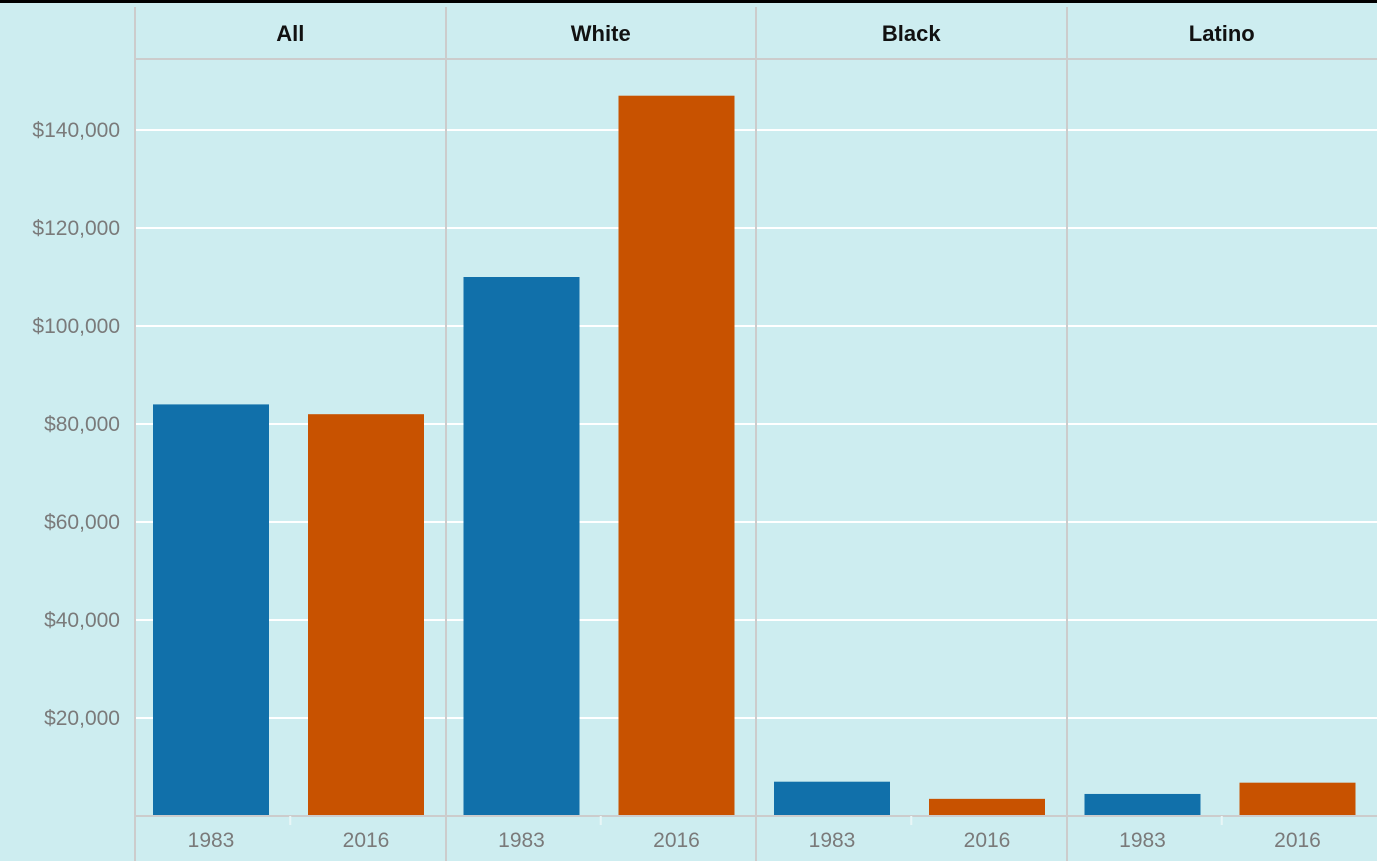 This screenshot has height=861, width=1377. What do you see at coordinates (601, 33) in the screenshot?
I see `facet-title: White` at bounding box center [601, 33].